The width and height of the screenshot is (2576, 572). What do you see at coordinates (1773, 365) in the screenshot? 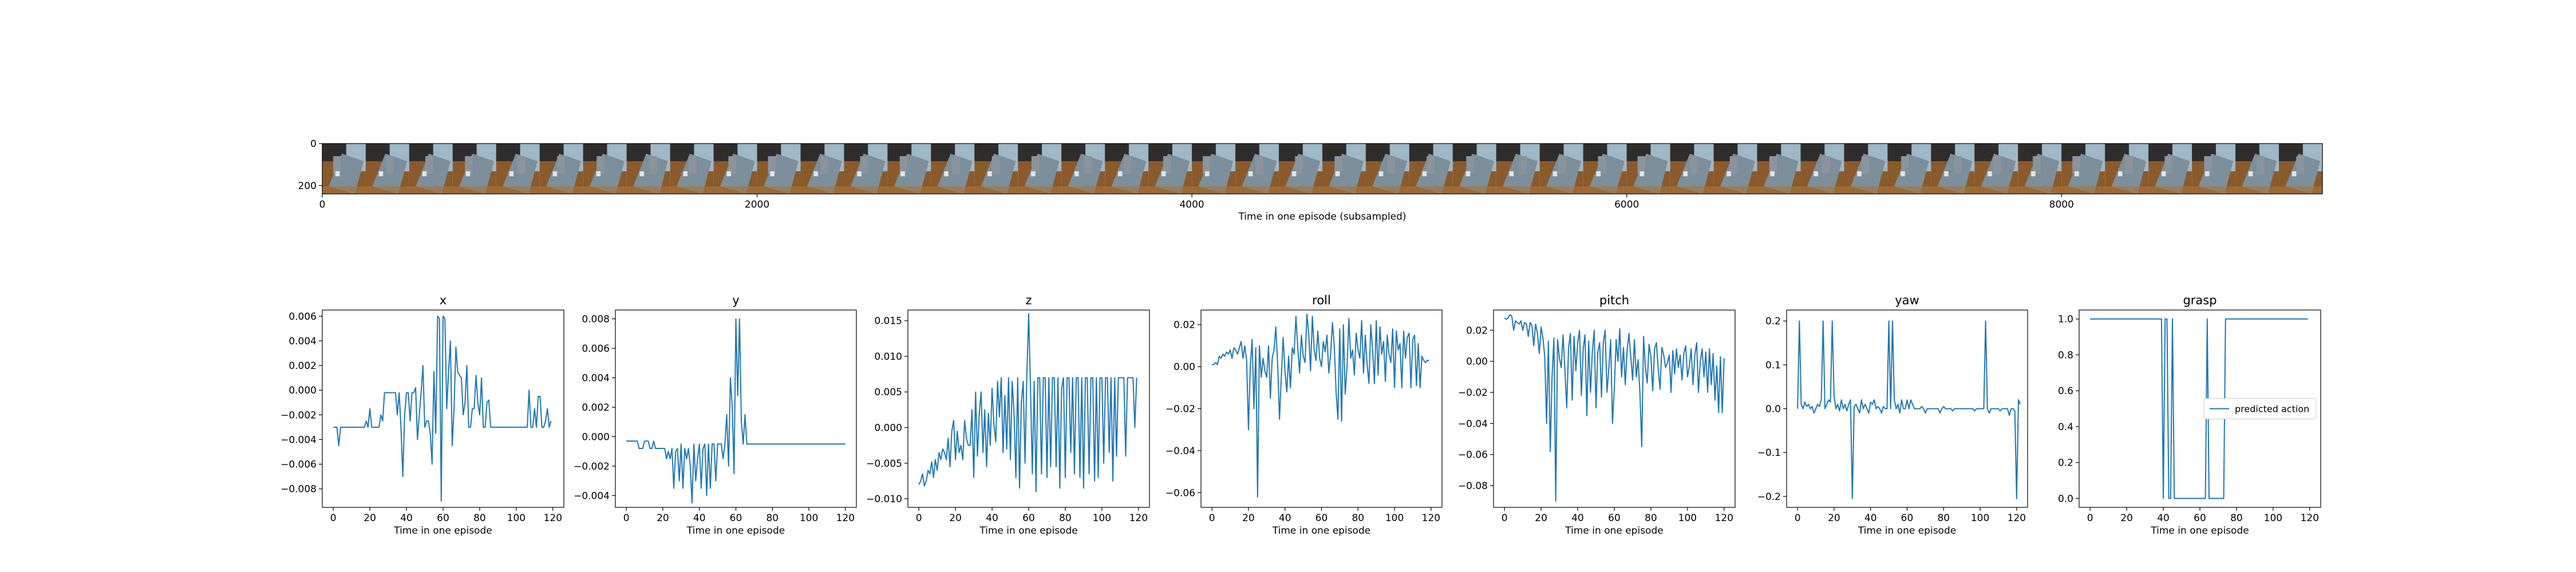
I see `ytick-label: 0.1` at bounding box center [1773, 365].